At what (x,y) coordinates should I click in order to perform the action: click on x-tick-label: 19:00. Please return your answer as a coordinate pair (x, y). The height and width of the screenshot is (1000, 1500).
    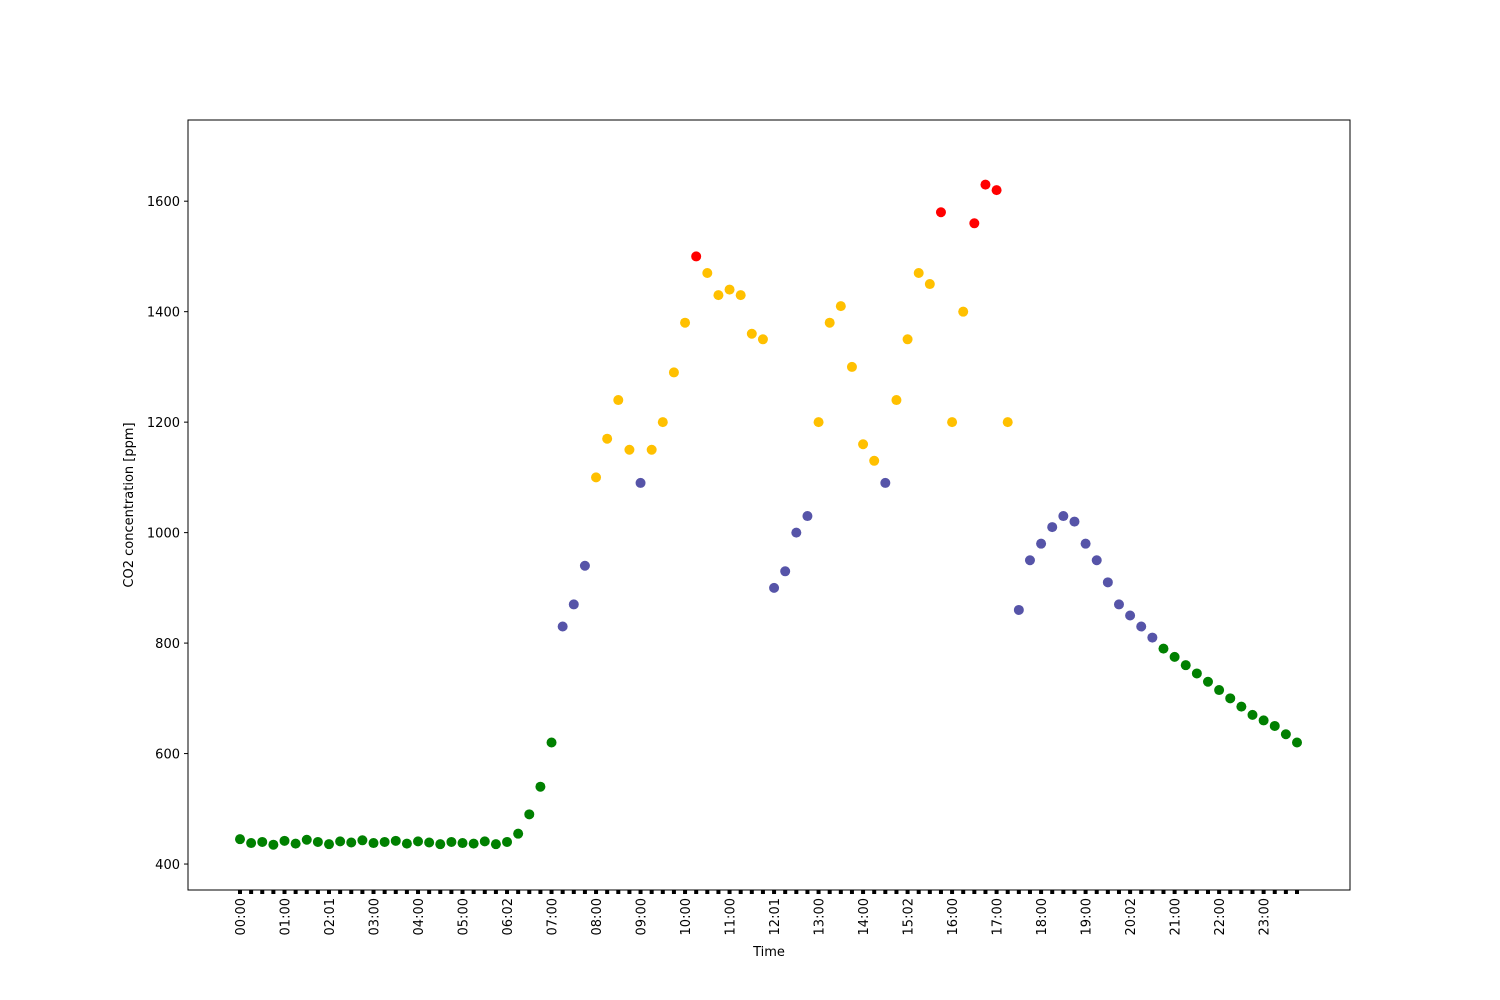
    Looking at the image, I should click on (1087, 916).